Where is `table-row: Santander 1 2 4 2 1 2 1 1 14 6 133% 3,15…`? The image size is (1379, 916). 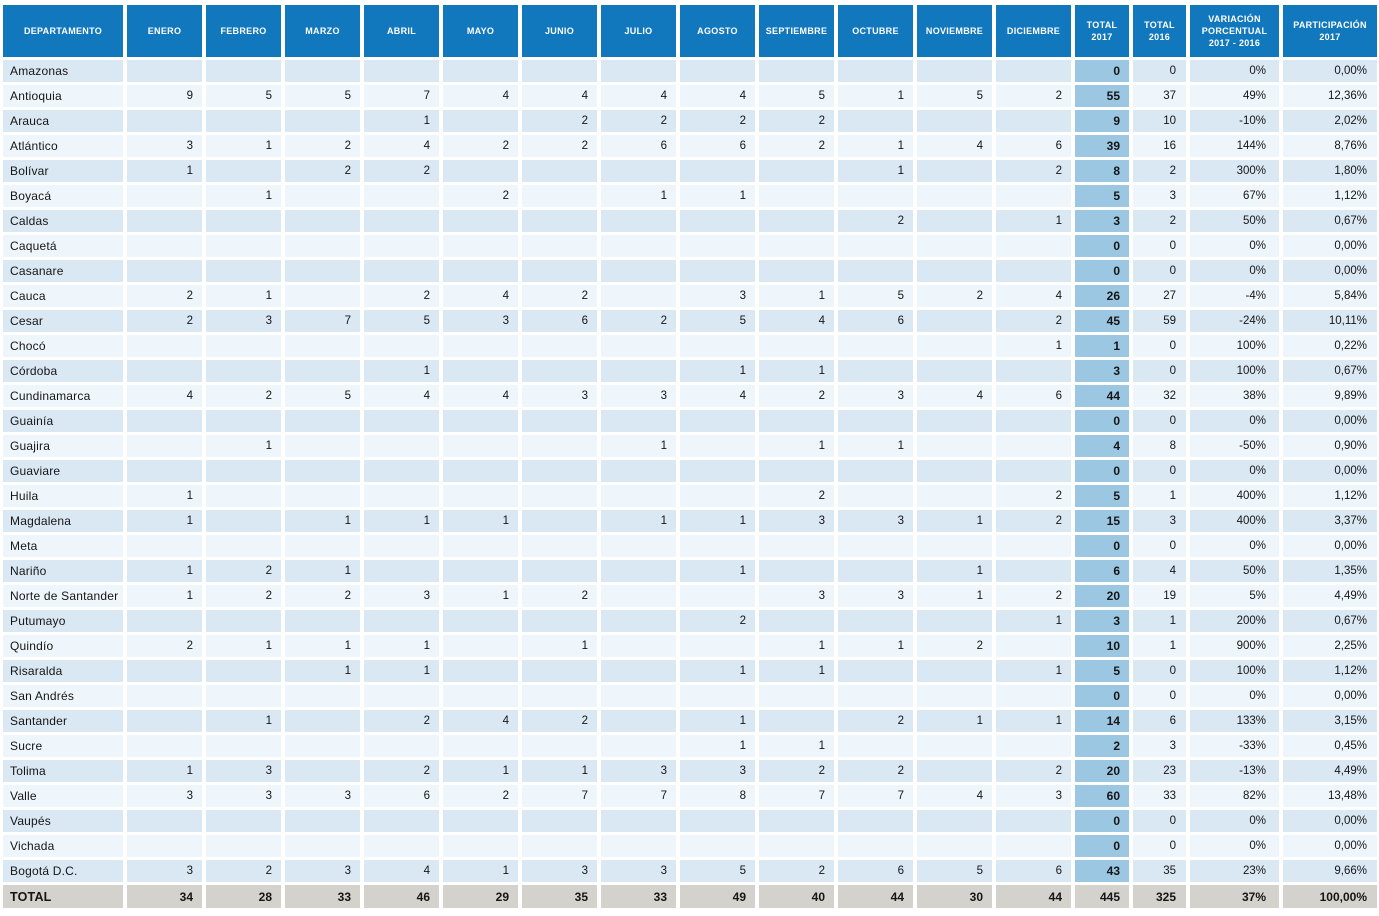
table-row: Santander 1 2 4 2 1 2 1 1 14 6 133% 3,15… is located at coordinates (690, 721).